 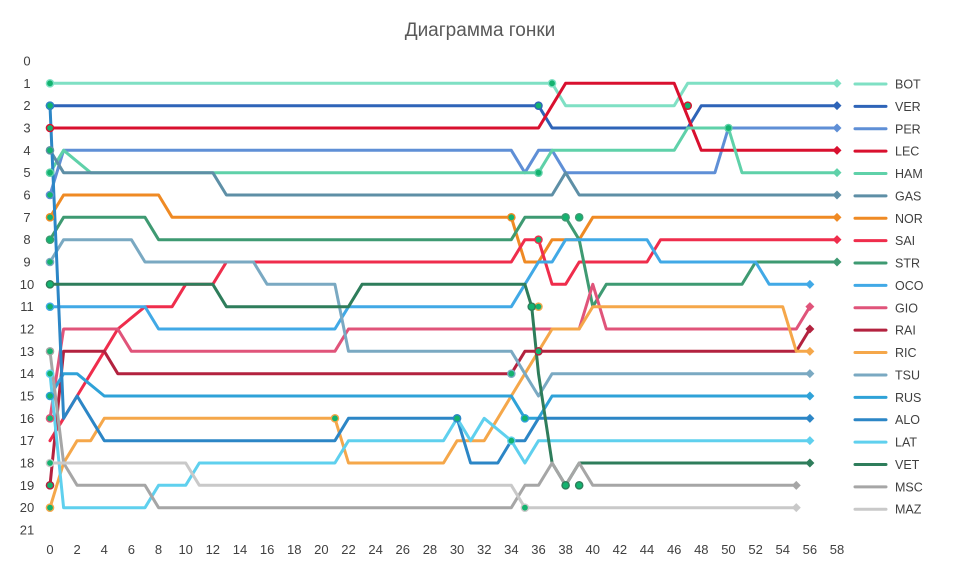 I want to click on legend-label-lec: LEC, so click(x=907, y=152).